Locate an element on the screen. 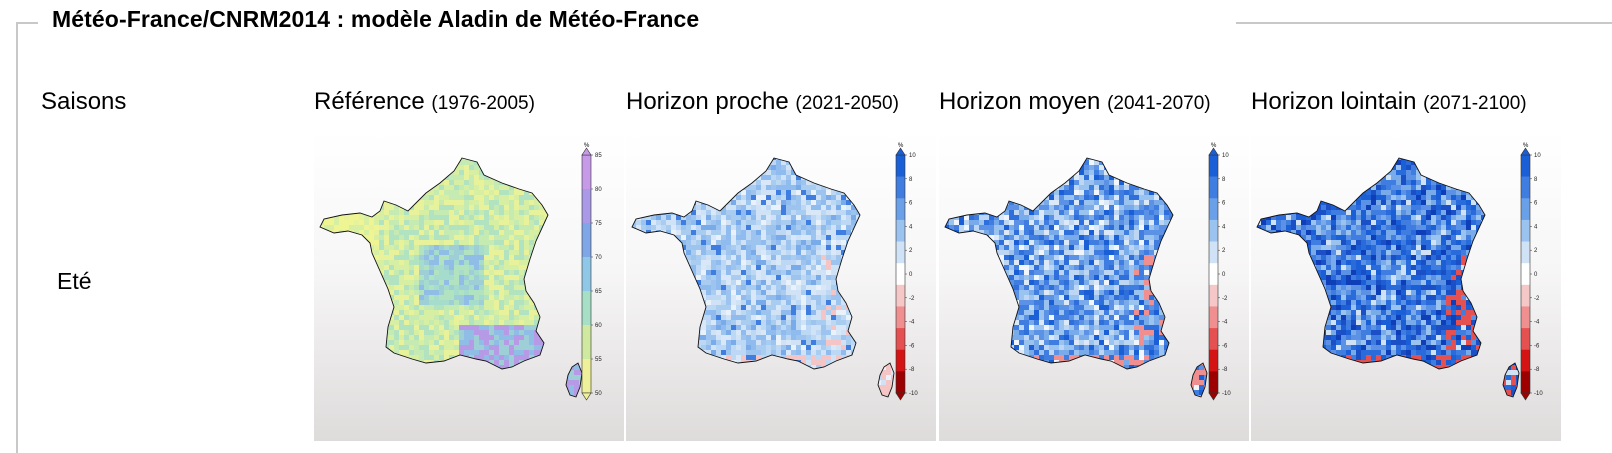 The width and height of the screenshot is (1612, 453). colorbar-tick-label: 65 is located at coordinates (598, 292).